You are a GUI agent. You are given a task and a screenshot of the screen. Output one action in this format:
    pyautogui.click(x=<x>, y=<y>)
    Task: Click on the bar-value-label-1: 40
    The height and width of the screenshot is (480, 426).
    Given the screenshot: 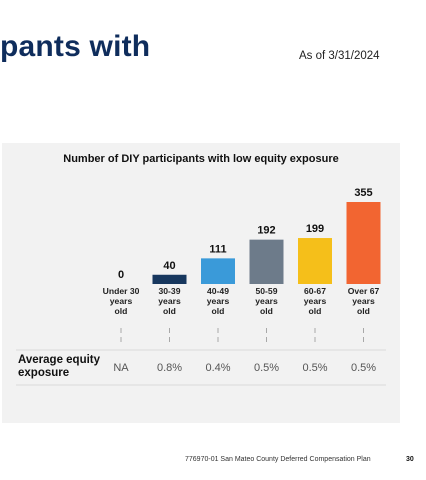 What is the action you would take?
    pyautogui.click(x=169, y=266)
    